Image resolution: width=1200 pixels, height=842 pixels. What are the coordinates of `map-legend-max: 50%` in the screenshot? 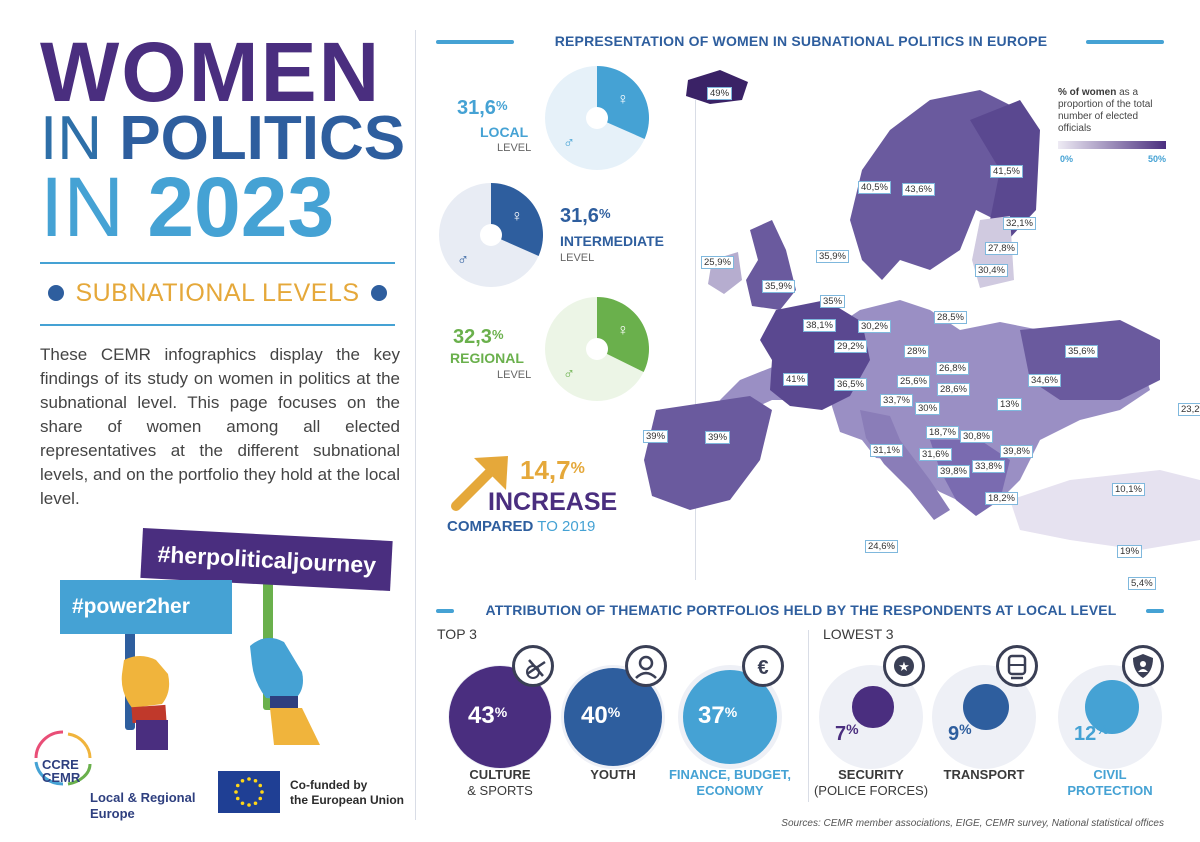 It's located at (1157, 159).